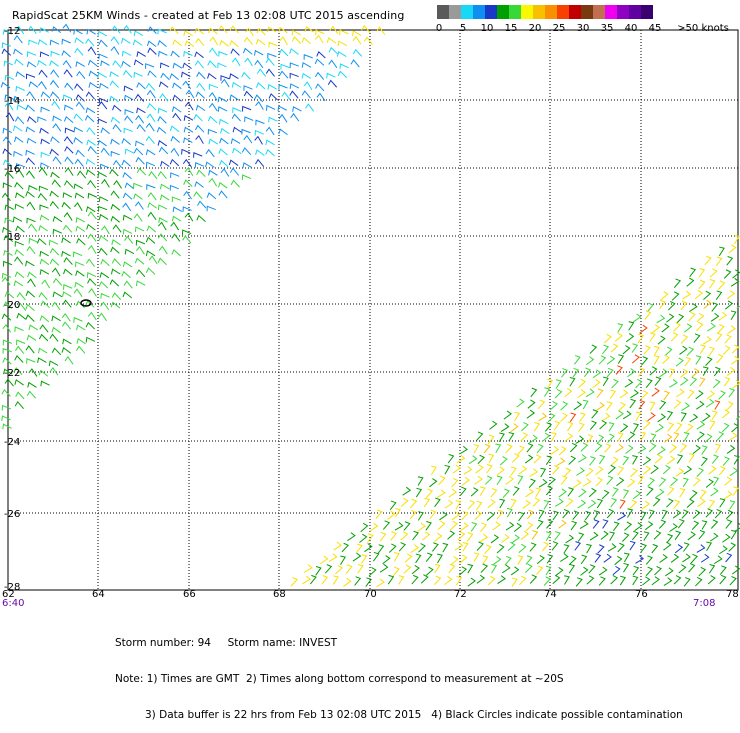  What do you see at coordinates (551, 12) in the screenshot?
I see `legend-swatch` at bounding box center [551, 12].